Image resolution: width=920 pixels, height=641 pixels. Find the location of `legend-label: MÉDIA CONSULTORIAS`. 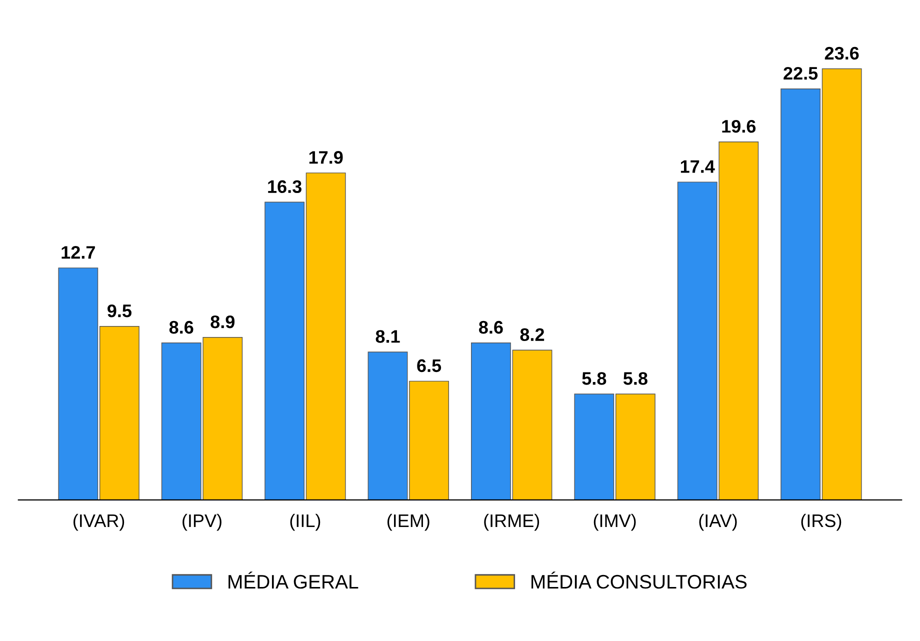

legend-label: MÉDIA CONSULTORIAS is located at coordinates (639, 580).